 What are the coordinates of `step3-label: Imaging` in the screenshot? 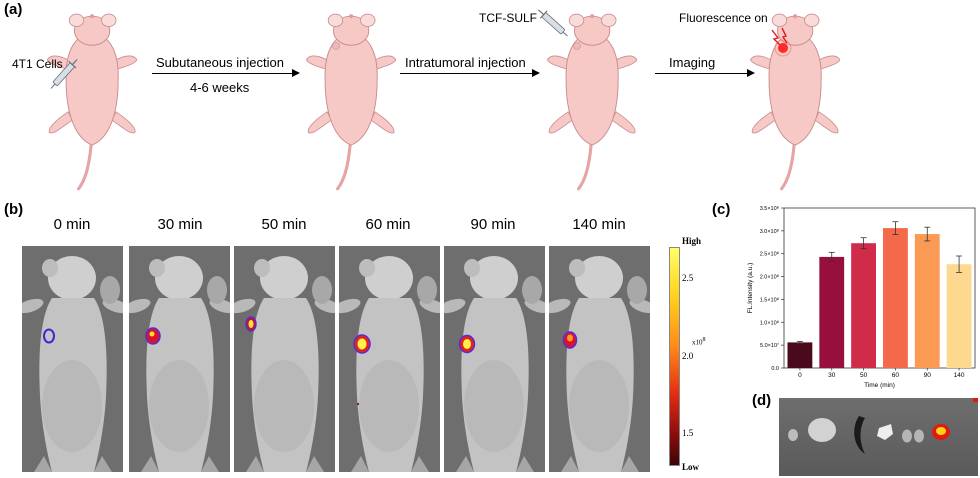 It's located at (692, 62).